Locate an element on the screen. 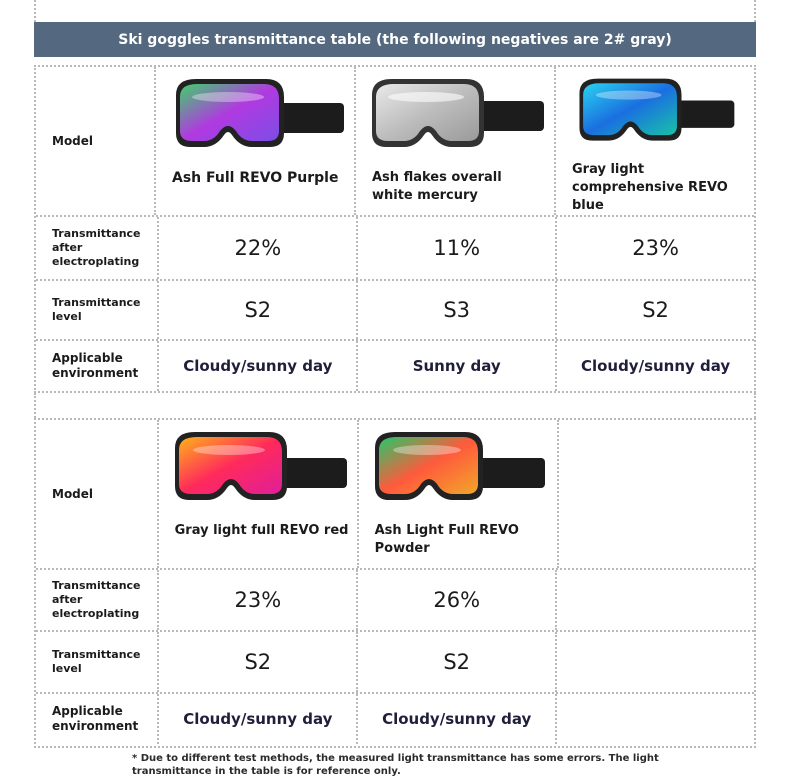 The image size is (790, 784). table-spacer is located at coordinates (395, 405).